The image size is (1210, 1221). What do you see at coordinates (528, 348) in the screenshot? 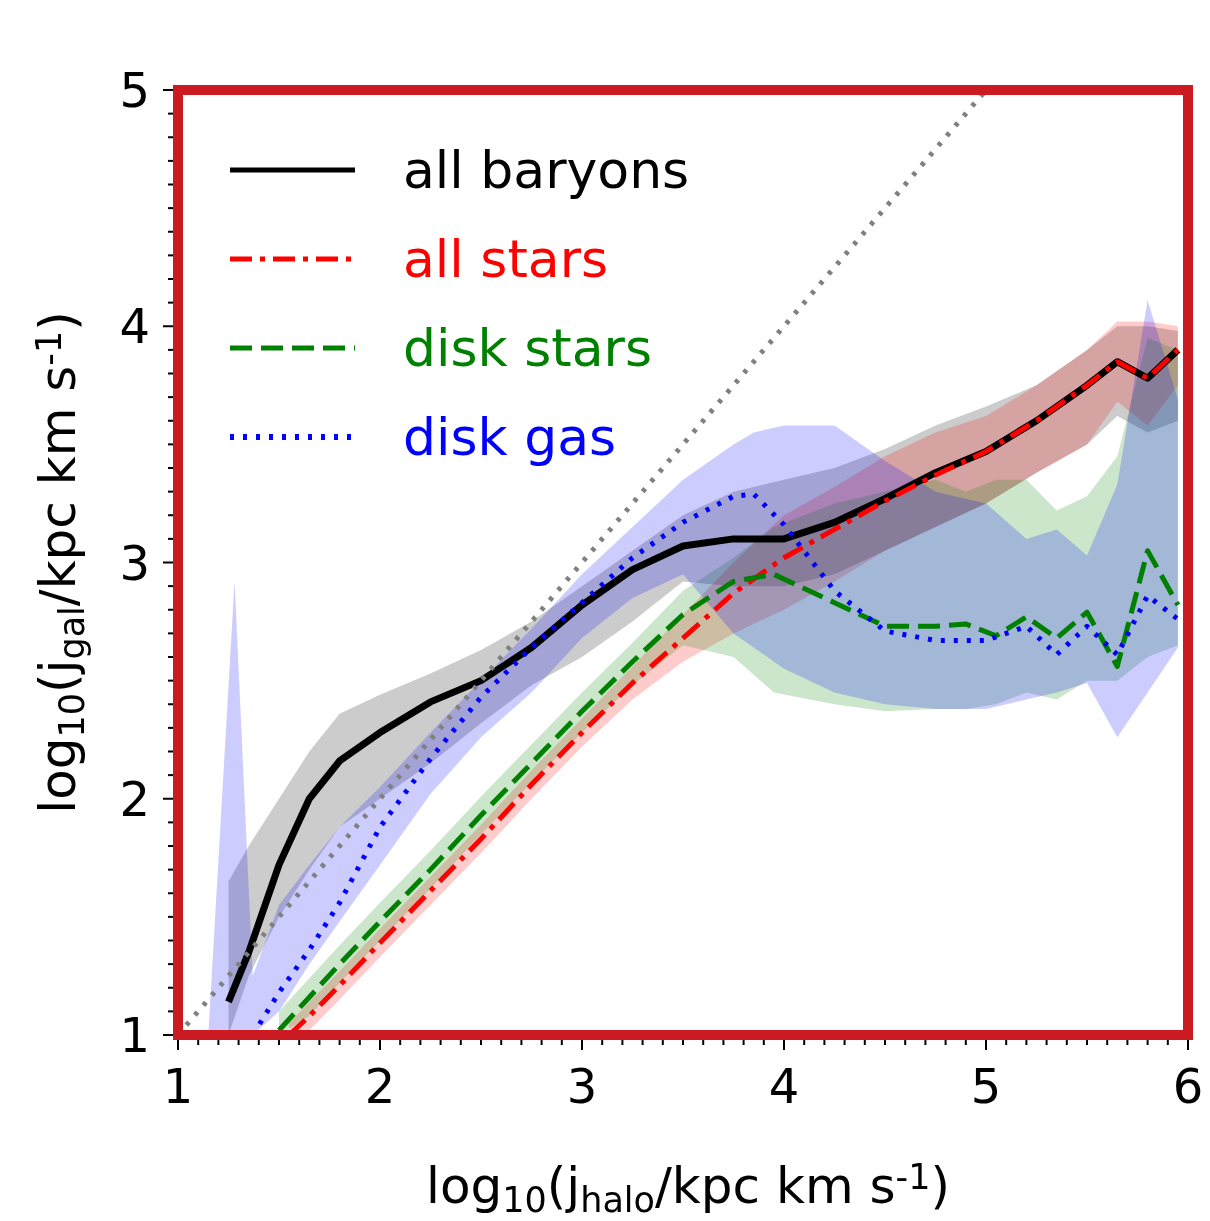
I see `legend-label: disk stars` at bounding box center [528, 348].